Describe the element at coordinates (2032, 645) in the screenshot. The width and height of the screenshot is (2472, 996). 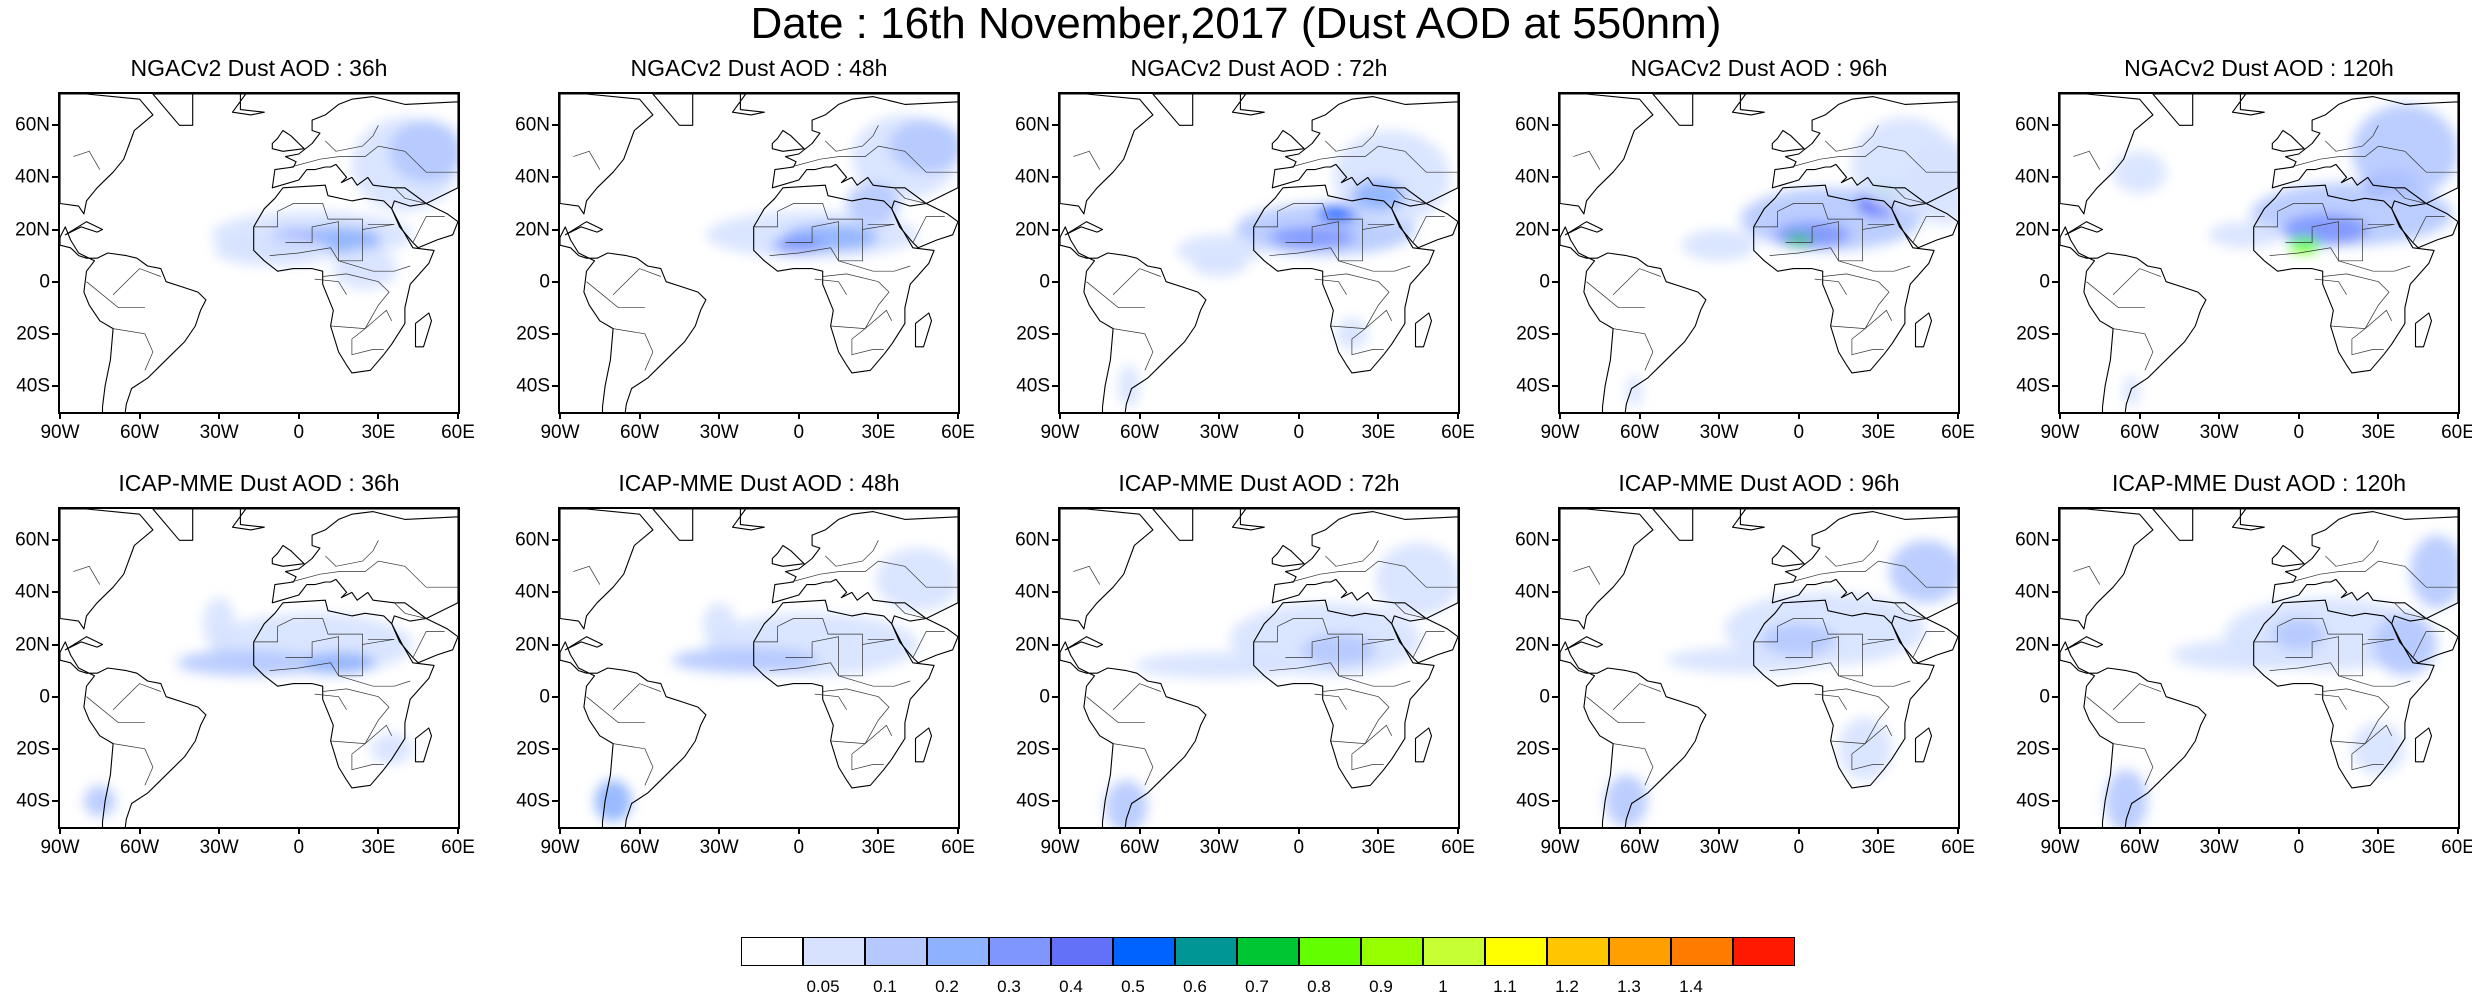
I see `lat-tick-label: 20N` at that location.